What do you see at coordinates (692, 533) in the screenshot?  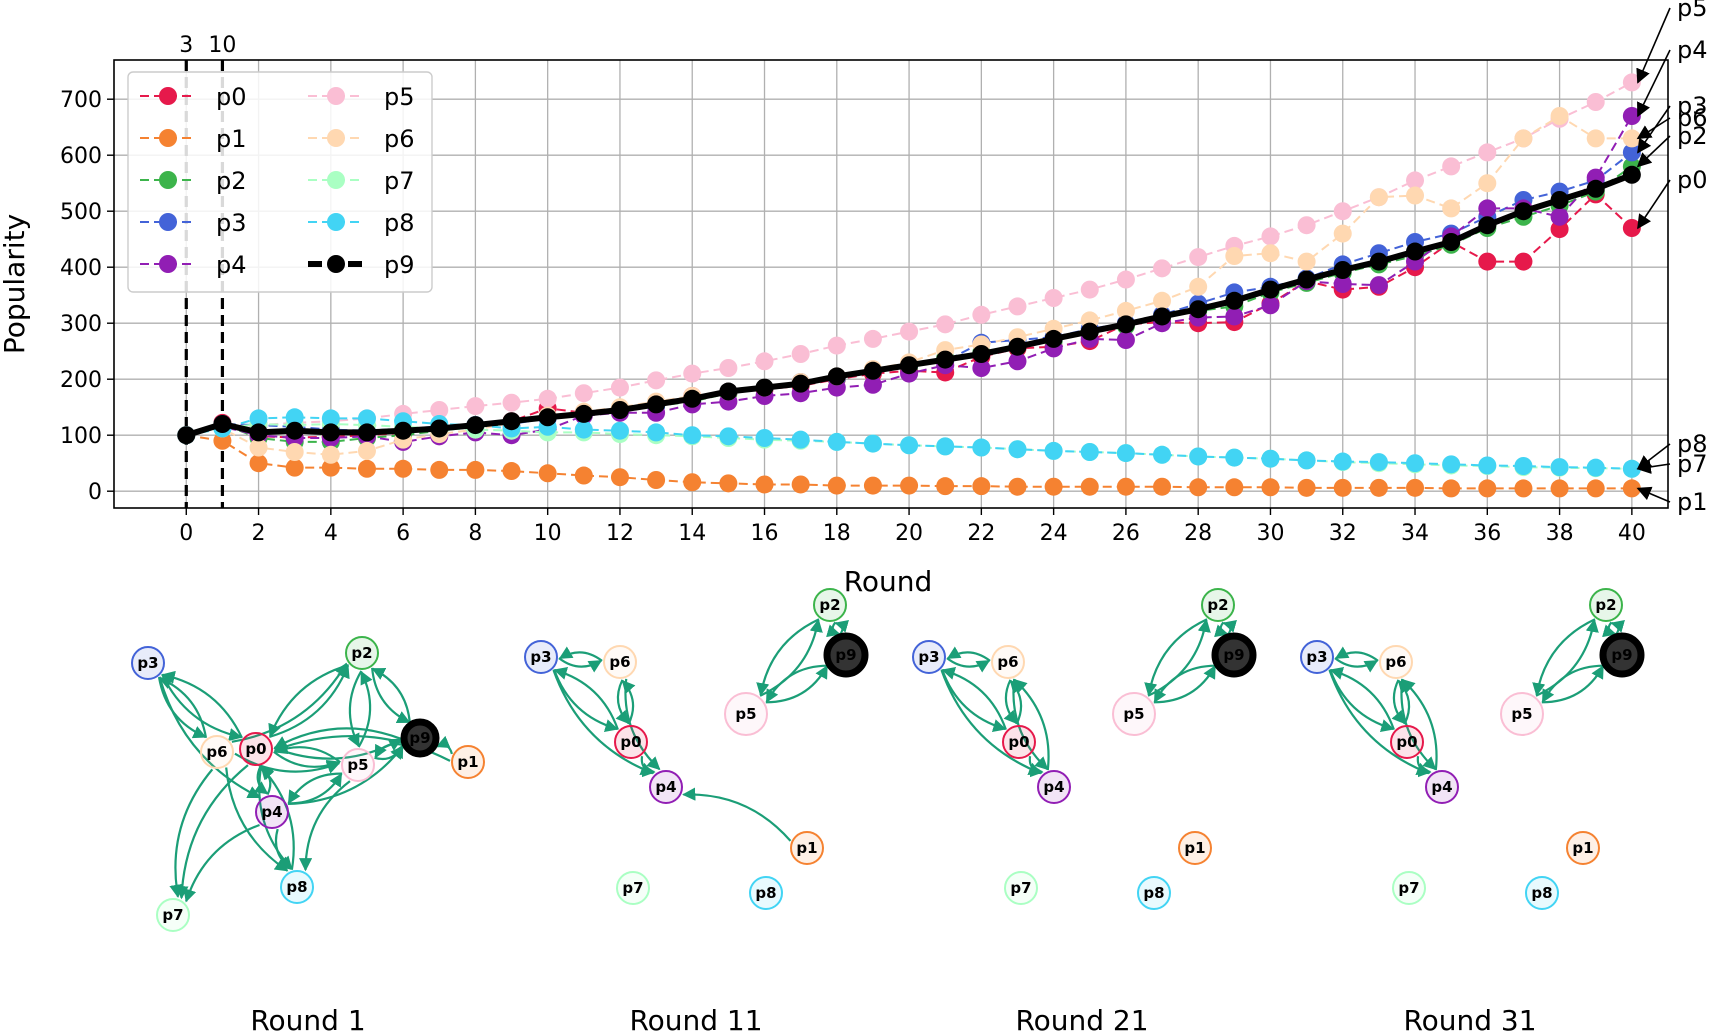 I see `x-tick-label: 14` at bounding box center [692, 533].